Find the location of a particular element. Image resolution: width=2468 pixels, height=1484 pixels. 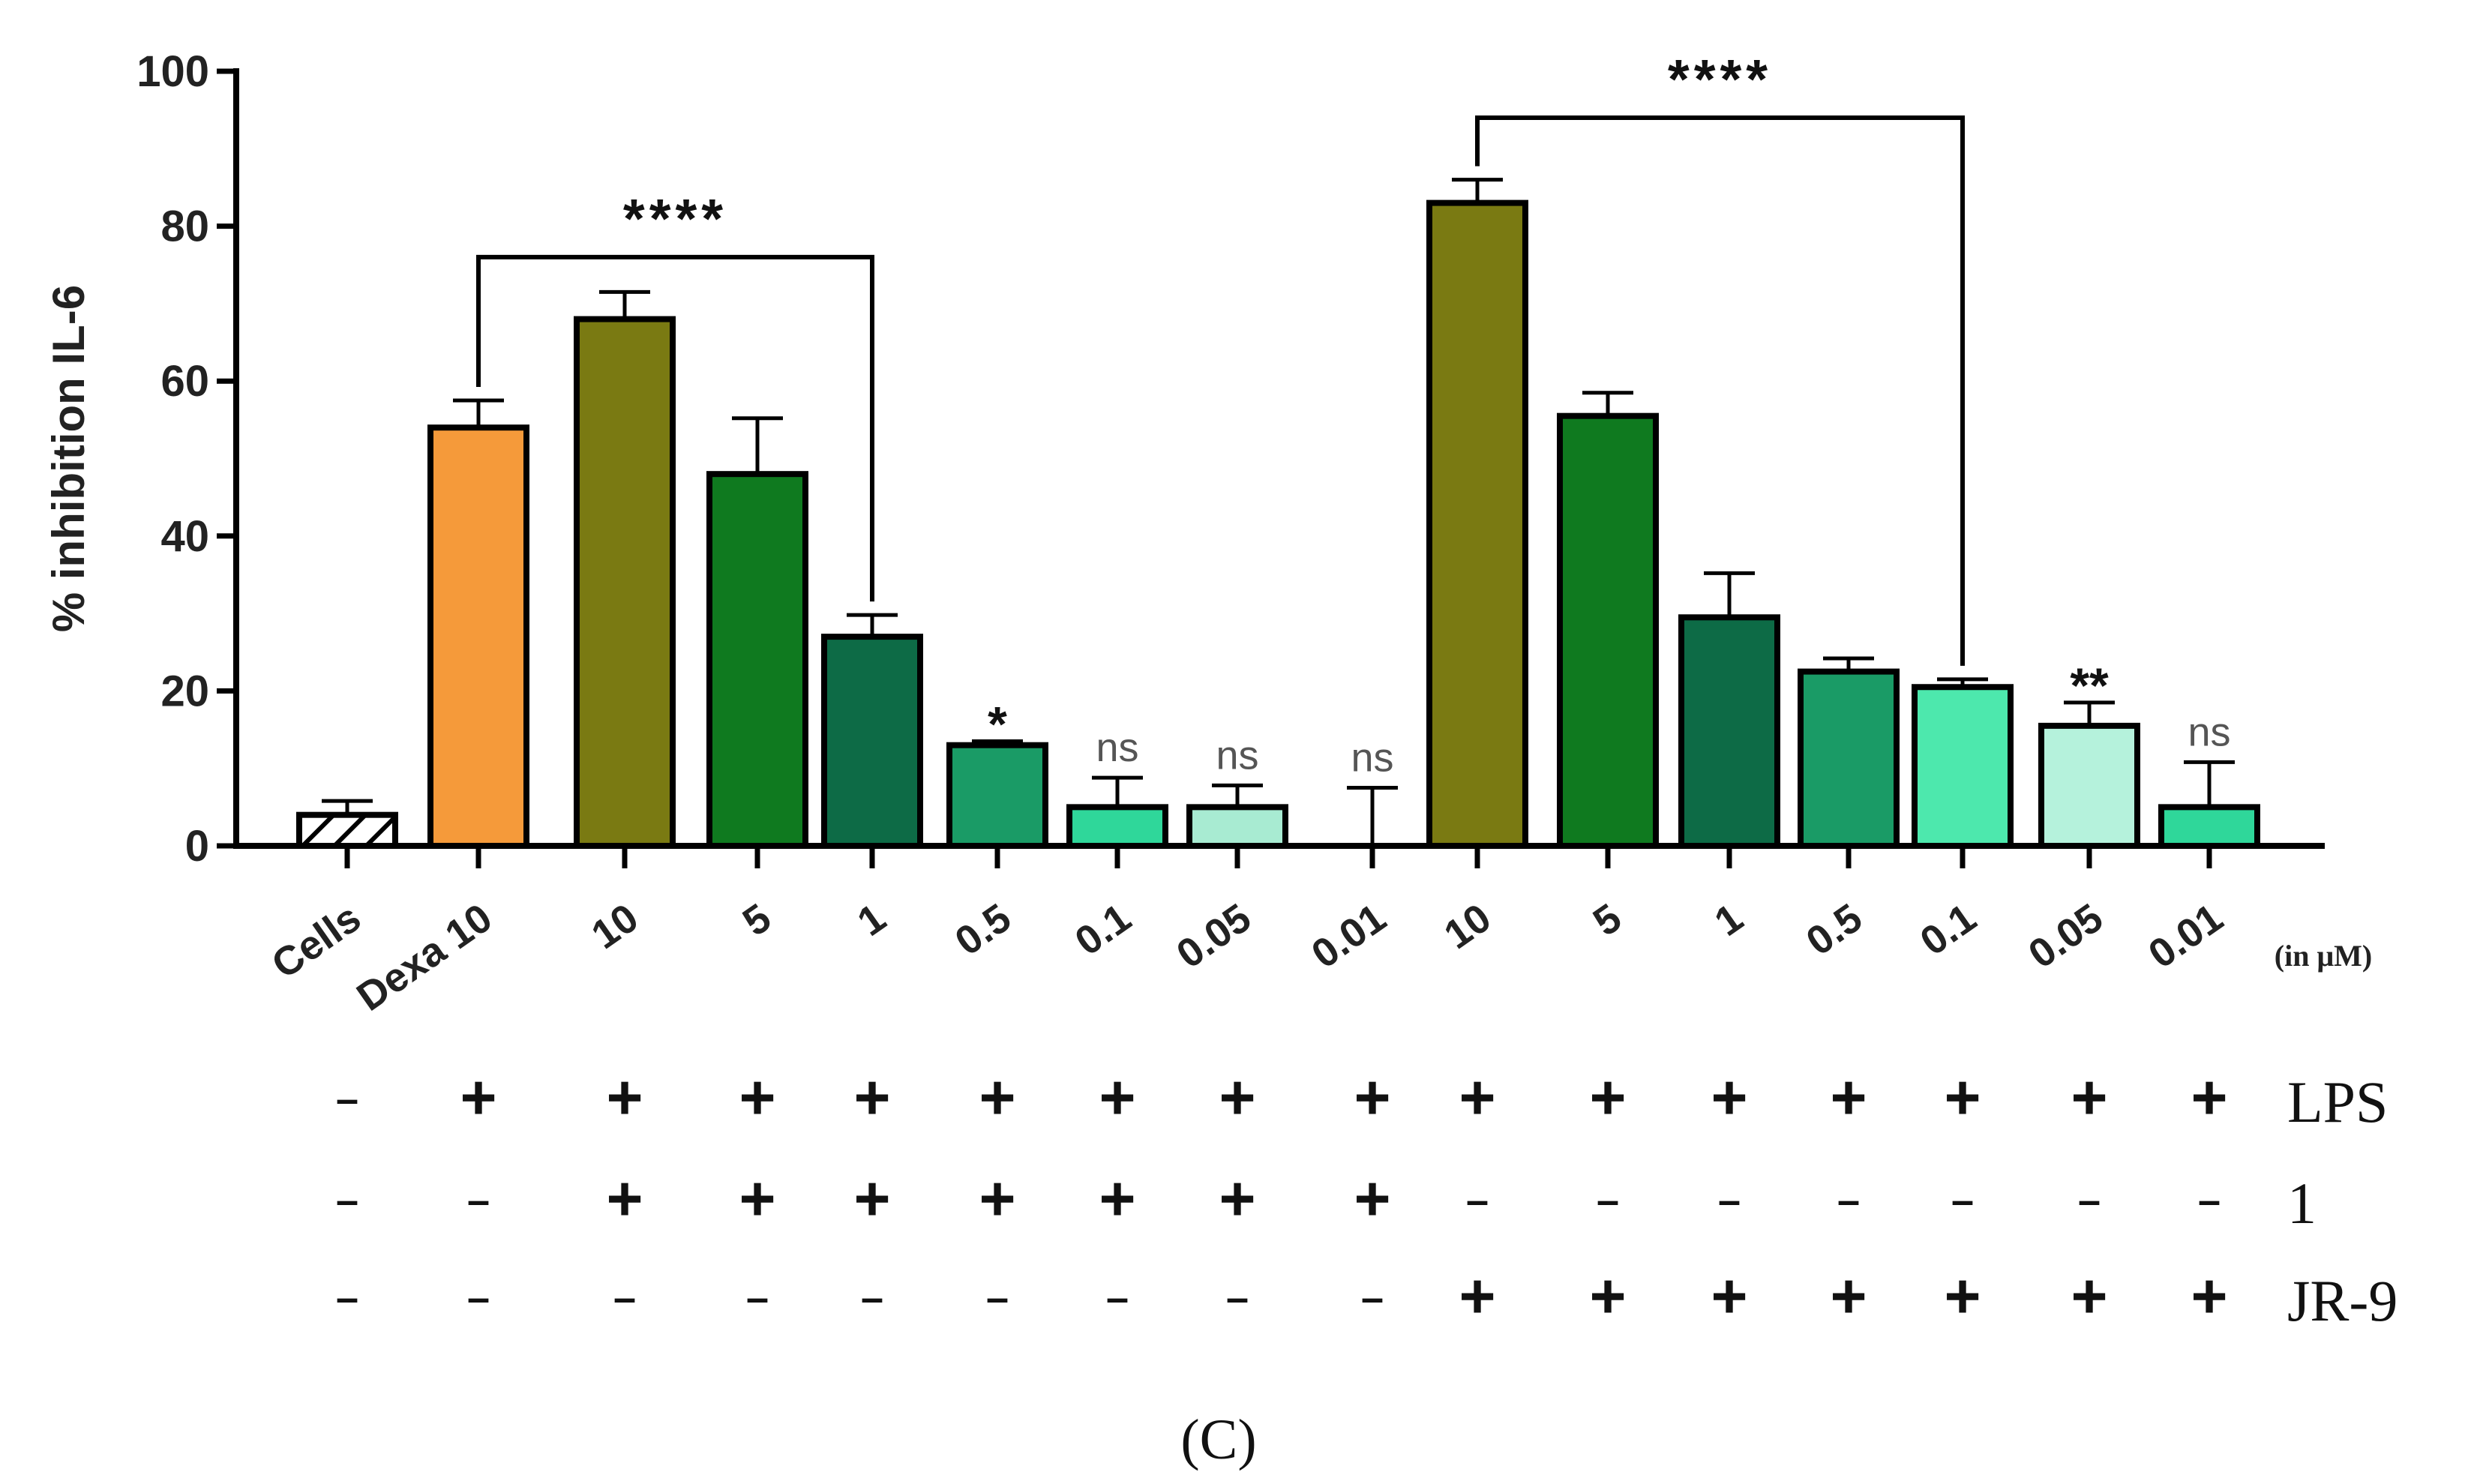

significance-label: ** is located at coordinates (2089, 685).